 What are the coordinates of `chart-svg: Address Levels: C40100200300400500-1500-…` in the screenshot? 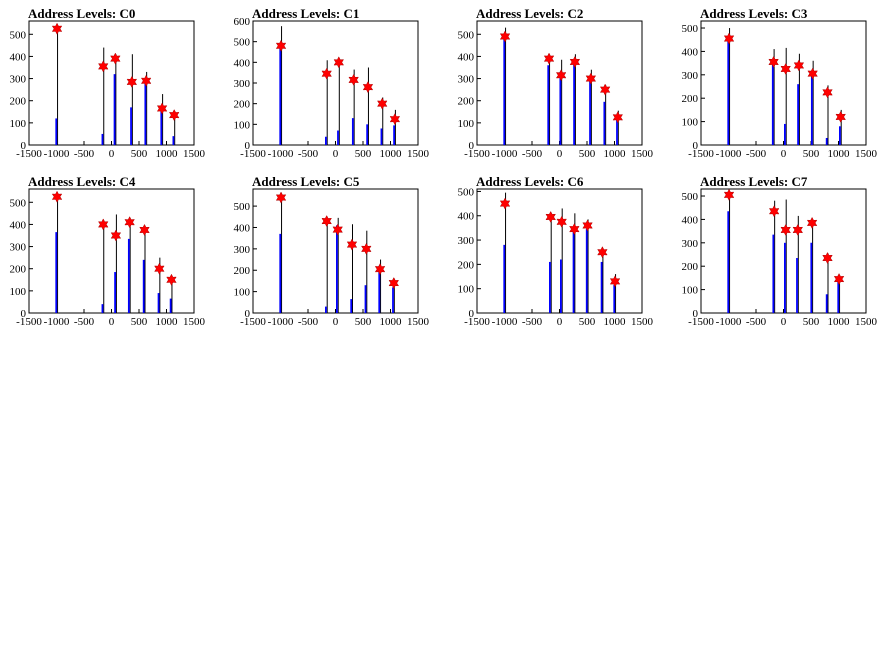 It's located at (108, 251).